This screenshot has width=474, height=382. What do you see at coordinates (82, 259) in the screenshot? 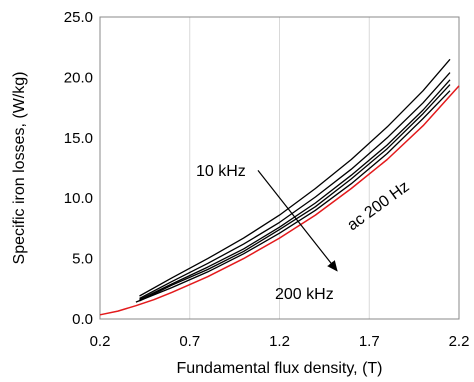
I see `y-tick-label: 5.0` at bounding box center [82, 259].